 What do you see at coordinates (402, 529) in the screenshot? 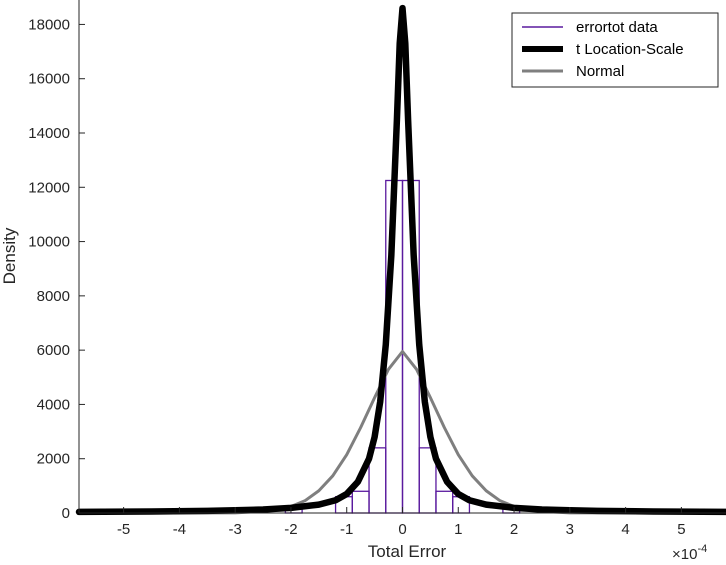
I see `x-tick-label: 0` at bounding box center [402, 529].